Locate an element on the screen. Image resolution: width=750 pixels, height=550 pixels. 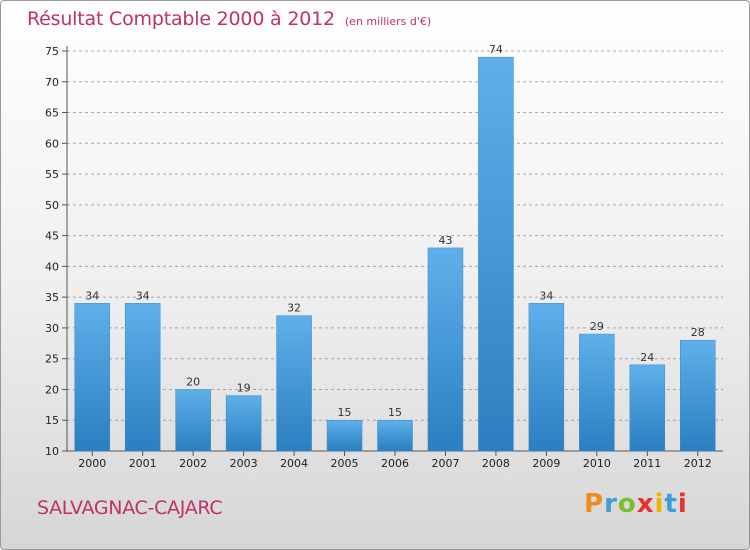
bar-2004 is located at coordinates (294, 383).